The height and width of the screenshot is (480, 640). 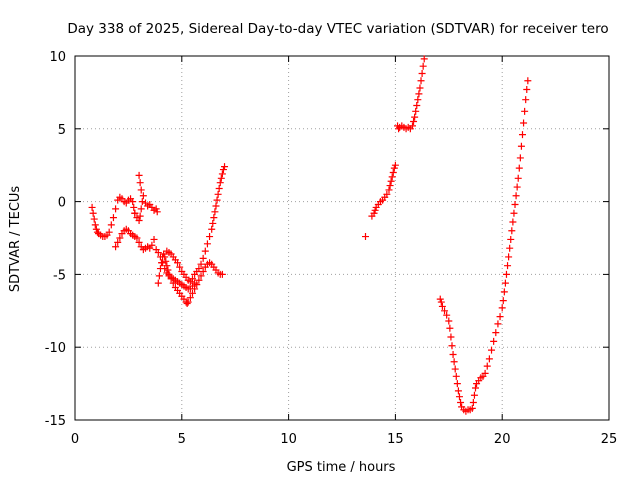 What do you see at coordinates (55, 421) in the screenshot?
I see `y-tick-label: -15` at bounding box center [55, 421].